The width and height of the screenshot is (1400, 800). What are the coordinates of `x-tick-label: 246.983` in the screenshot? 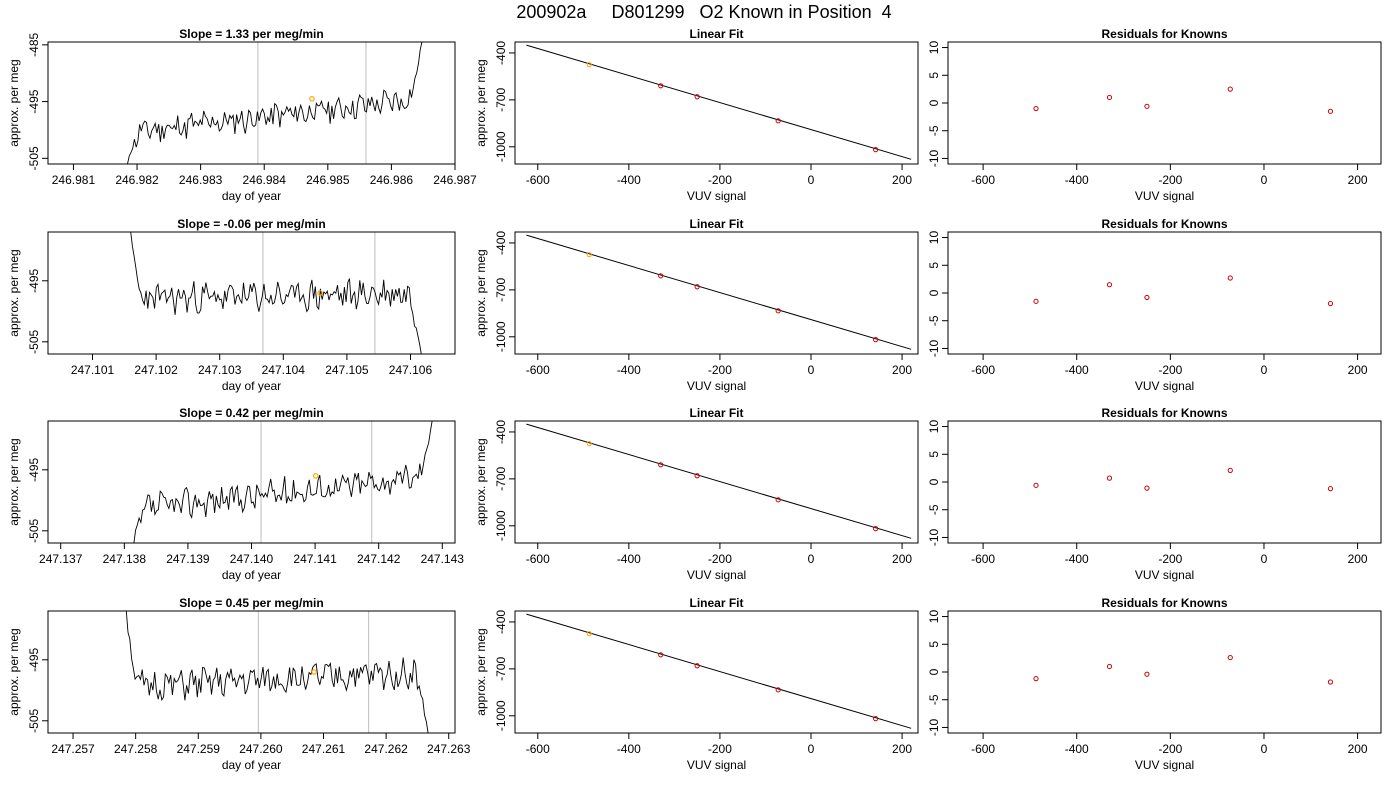 It's located at (201, 180).